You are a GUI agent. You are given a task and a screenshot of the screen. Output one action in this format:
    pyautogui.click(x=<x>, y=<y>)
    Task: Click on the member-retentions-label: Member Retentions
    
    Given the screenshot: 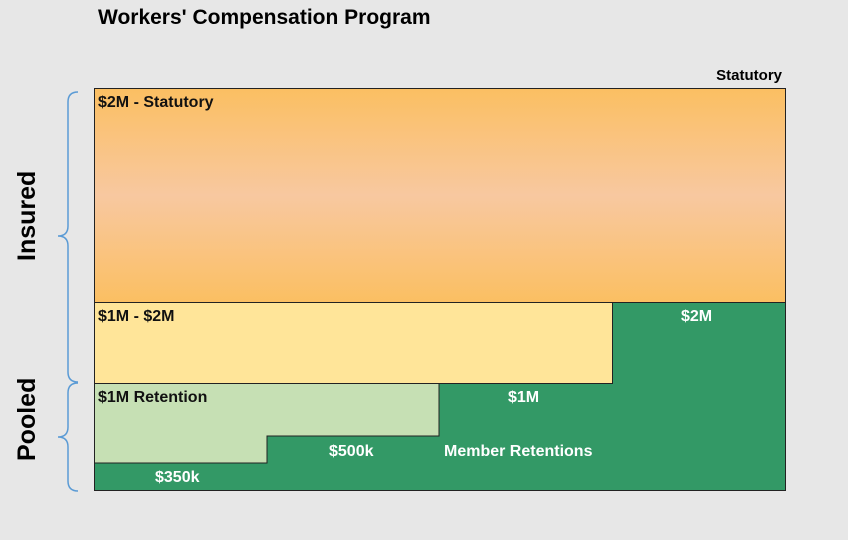 What is the action you would take?
    pyautogui.click(x=518, y=451)
    